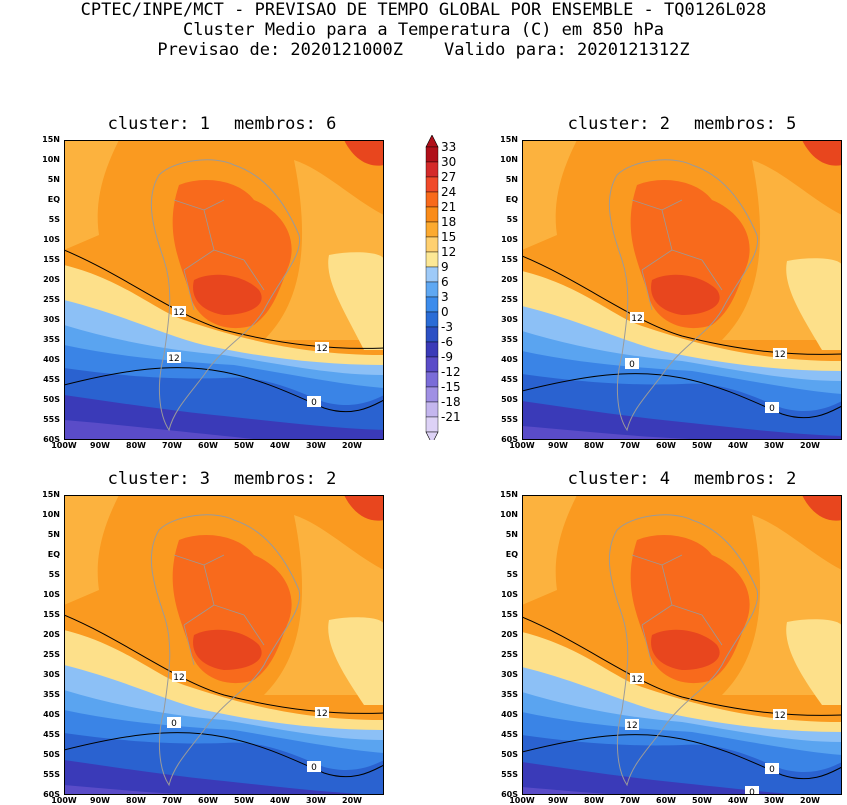  Describe the element at coordinates (509, 259) in the screenshot. I see `lat-tick-label: 15S` at that location.